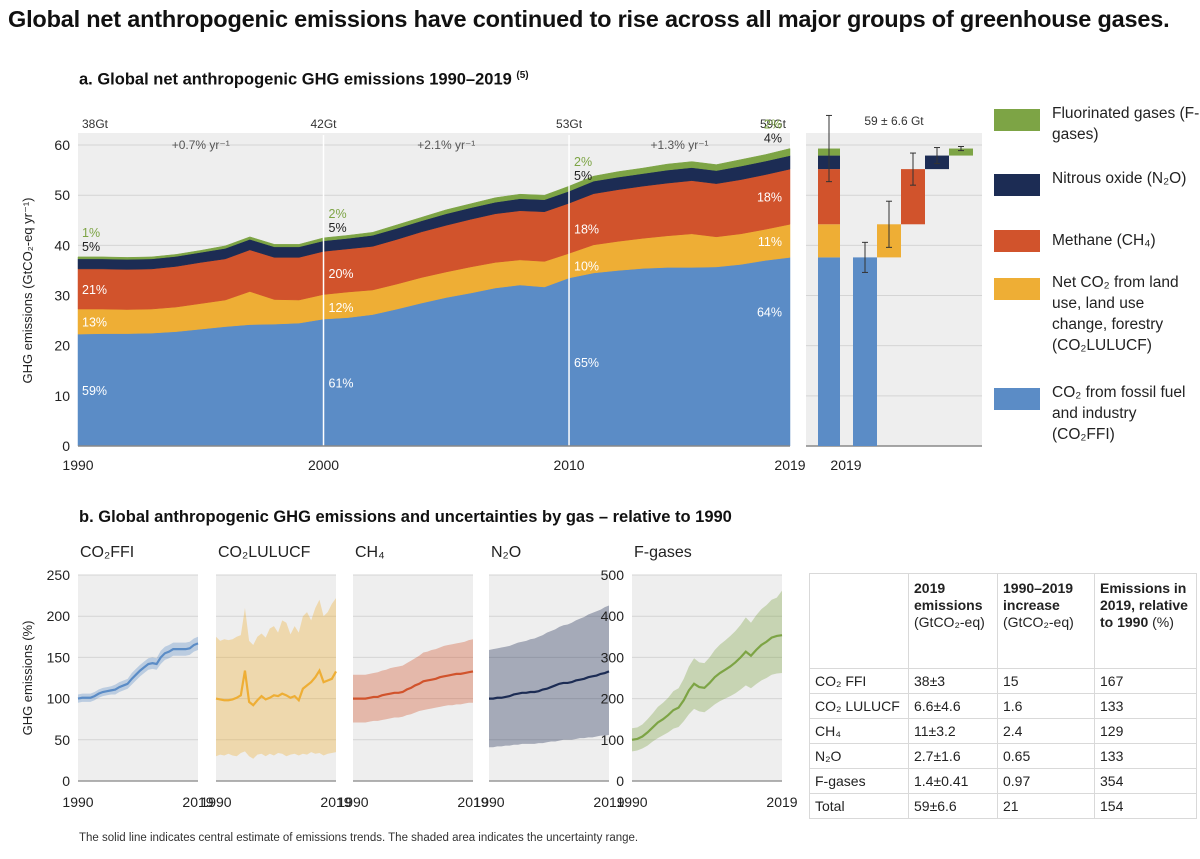 The image size is (1200, 859). What do you see at coordinates (94, 323) in the screenshot?
I see `share-label-lulucf: 13%` at bounding box center [94, 323].